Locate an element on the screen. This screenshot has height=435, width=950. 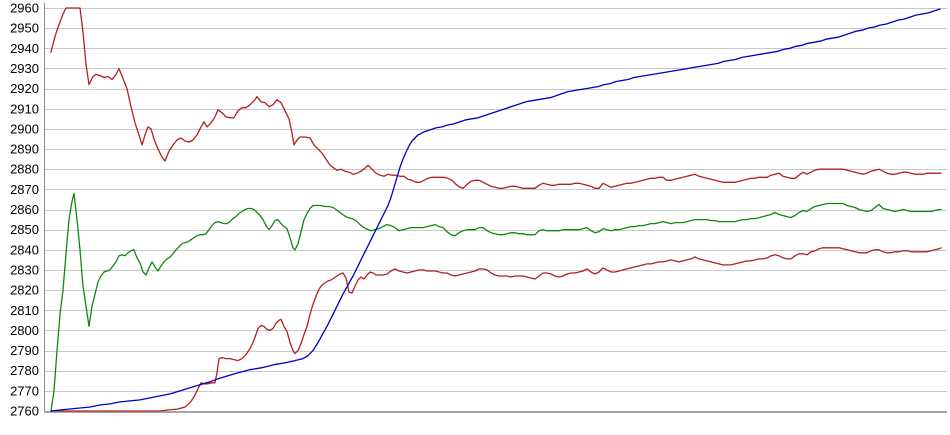
y-tick-label: 2780 is located at coordinates (24, 370).